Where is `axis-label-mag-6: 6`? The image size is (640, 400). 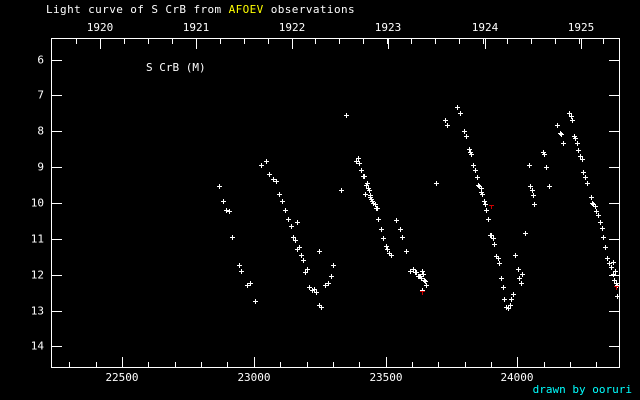
axis-label-mag-6: 6 is located at coordinates (40, 60).